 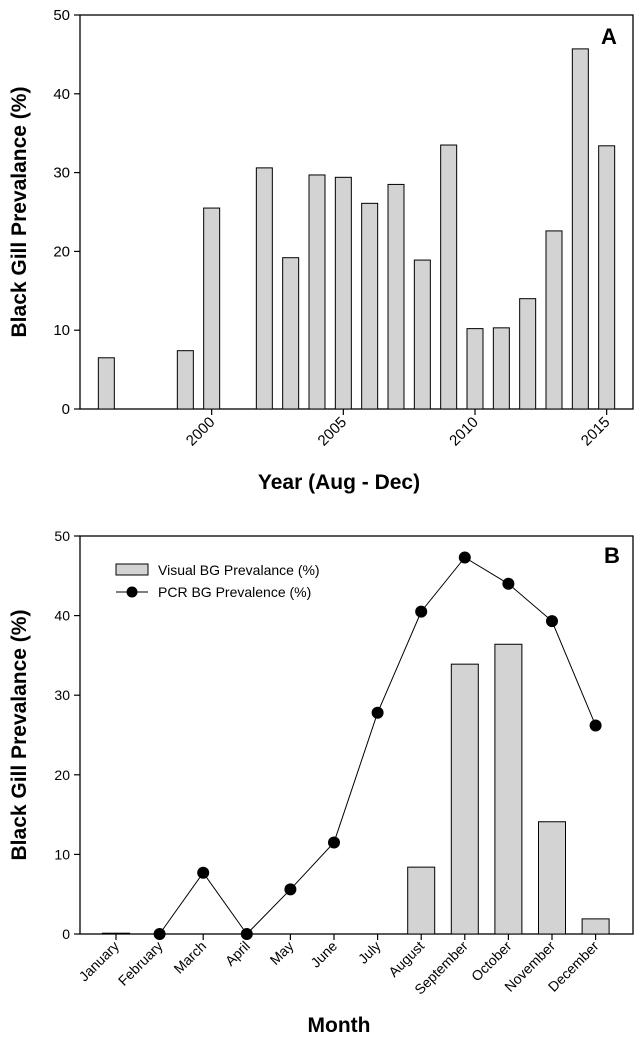 I want to click on chart-a-x-axis: 2000 2005 2010 2015, so click(x=398, y=429).